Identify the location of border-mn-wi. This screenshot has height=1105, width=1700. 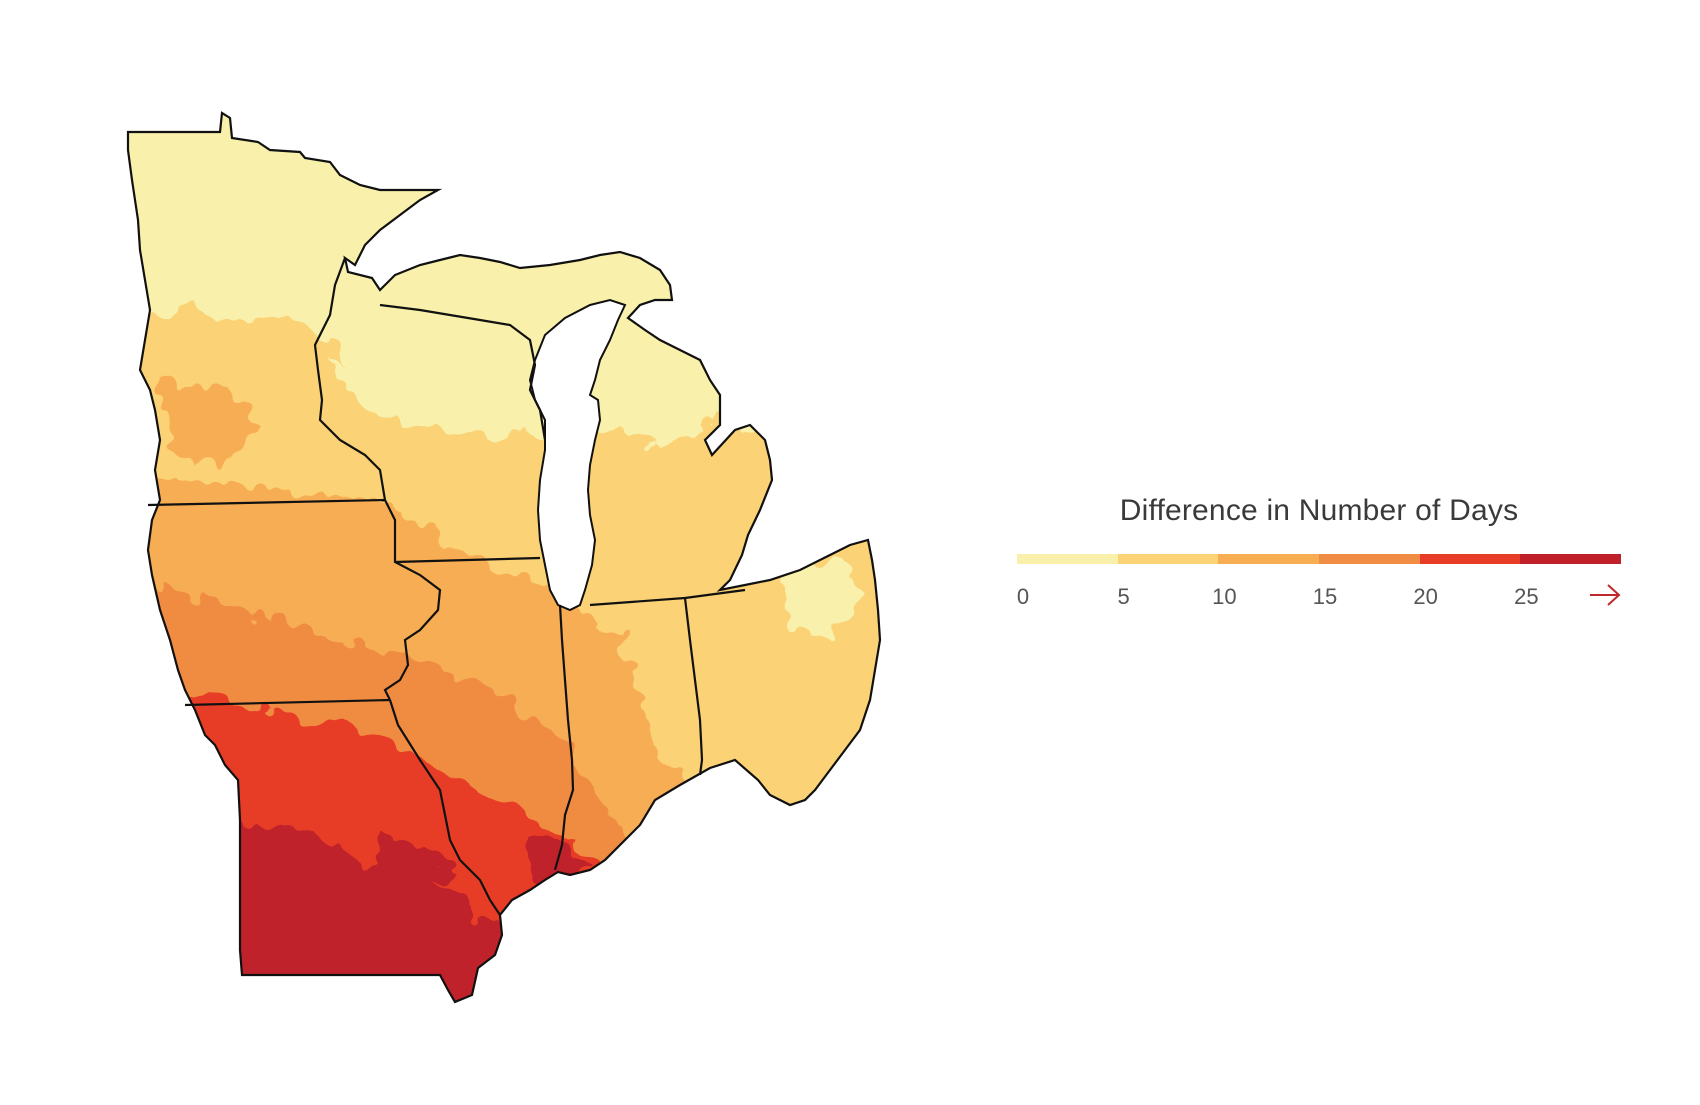
(350, 379).